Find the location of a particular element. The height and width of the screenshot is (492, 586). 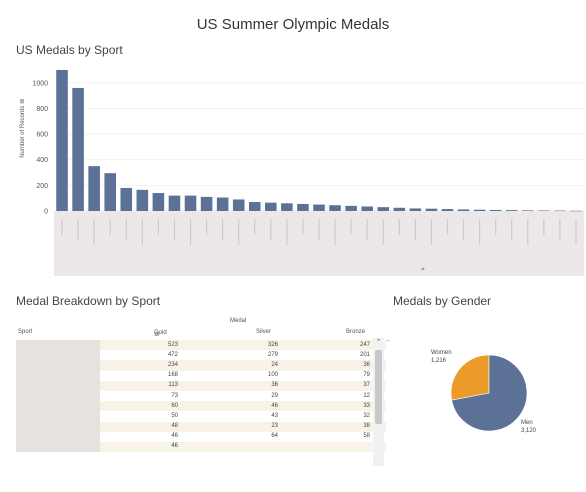

table-row: 73 29 12 is located at coordinates (201, 396).